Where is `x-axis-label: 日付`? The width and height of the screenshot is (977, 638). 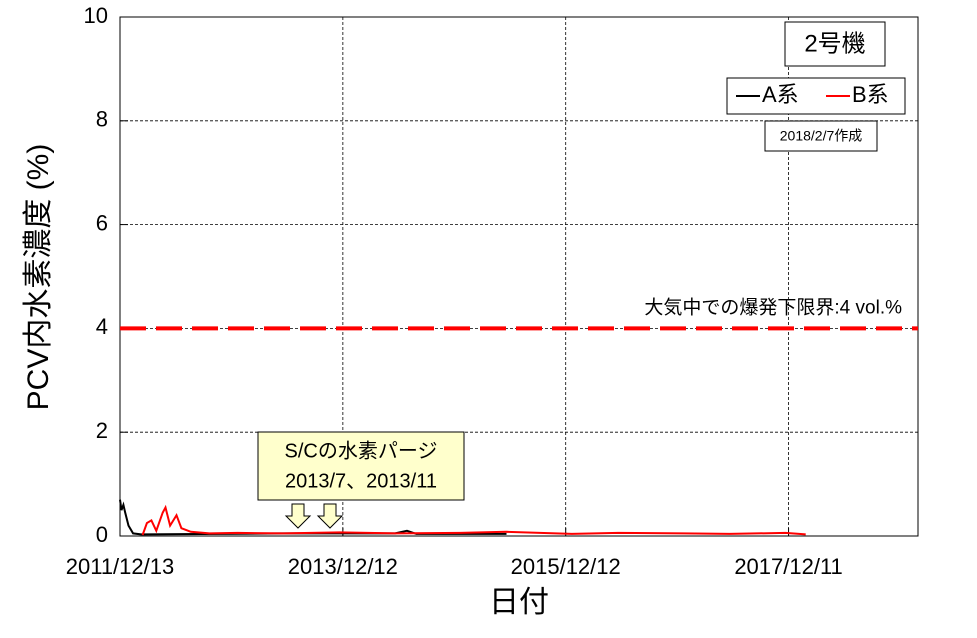
x-axis-label: 日付 is located at coordinates (519, 602).